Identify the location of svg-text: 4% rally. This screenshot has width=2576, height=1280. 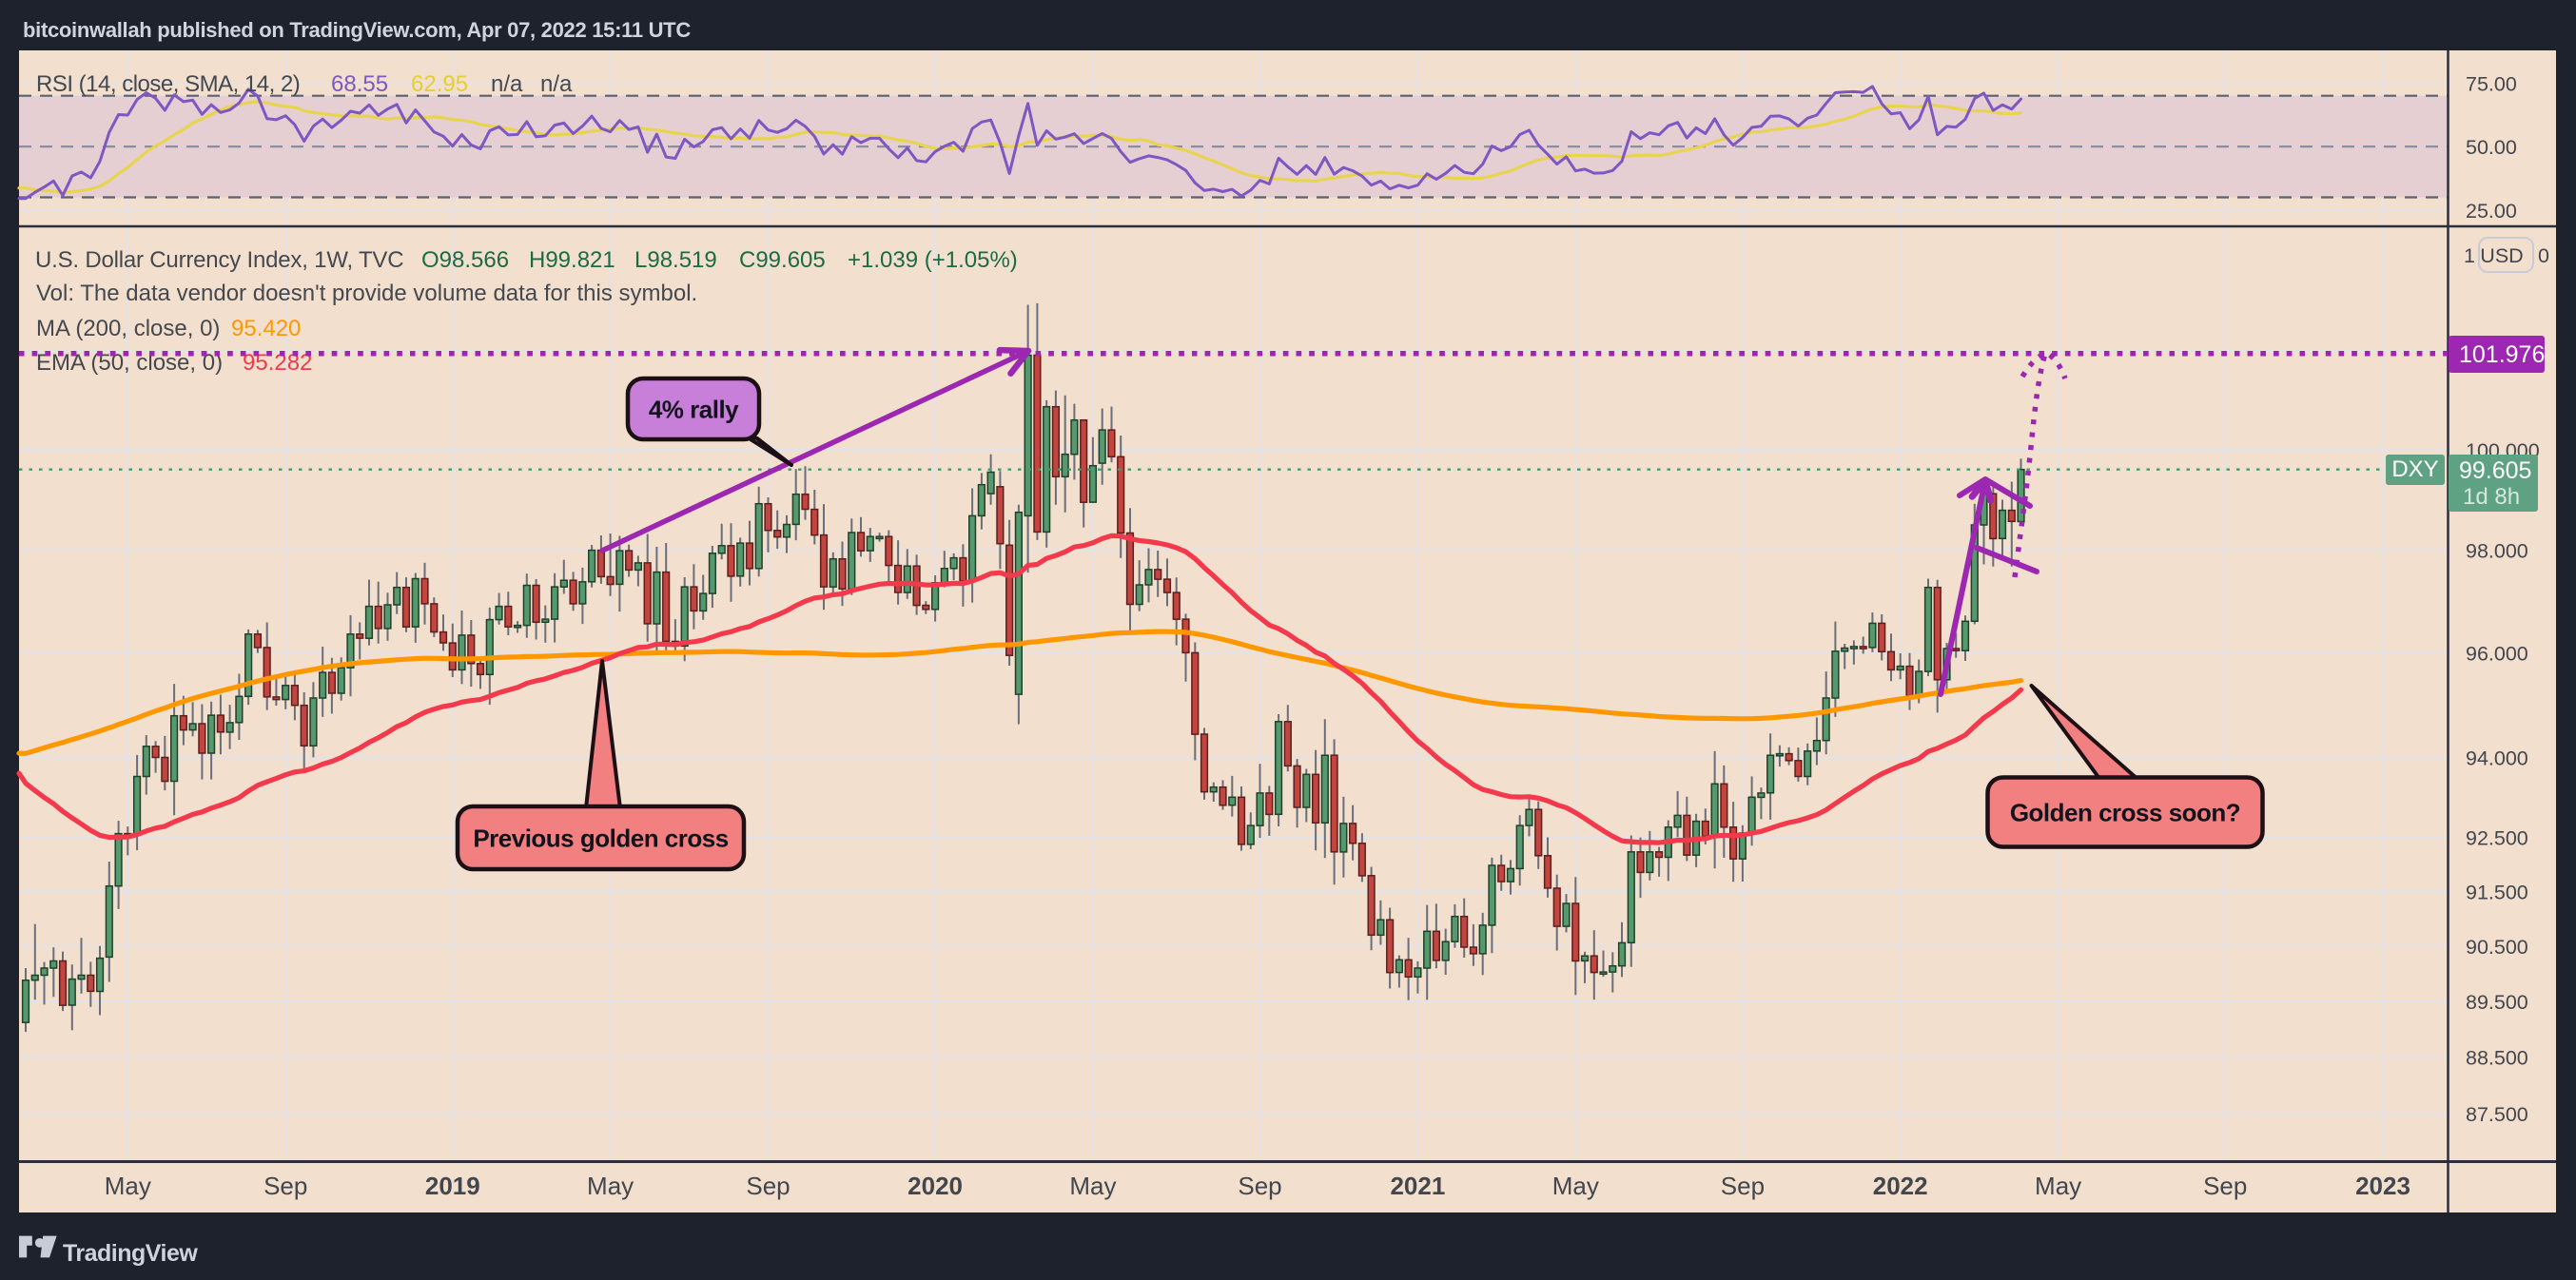
(694, 409).